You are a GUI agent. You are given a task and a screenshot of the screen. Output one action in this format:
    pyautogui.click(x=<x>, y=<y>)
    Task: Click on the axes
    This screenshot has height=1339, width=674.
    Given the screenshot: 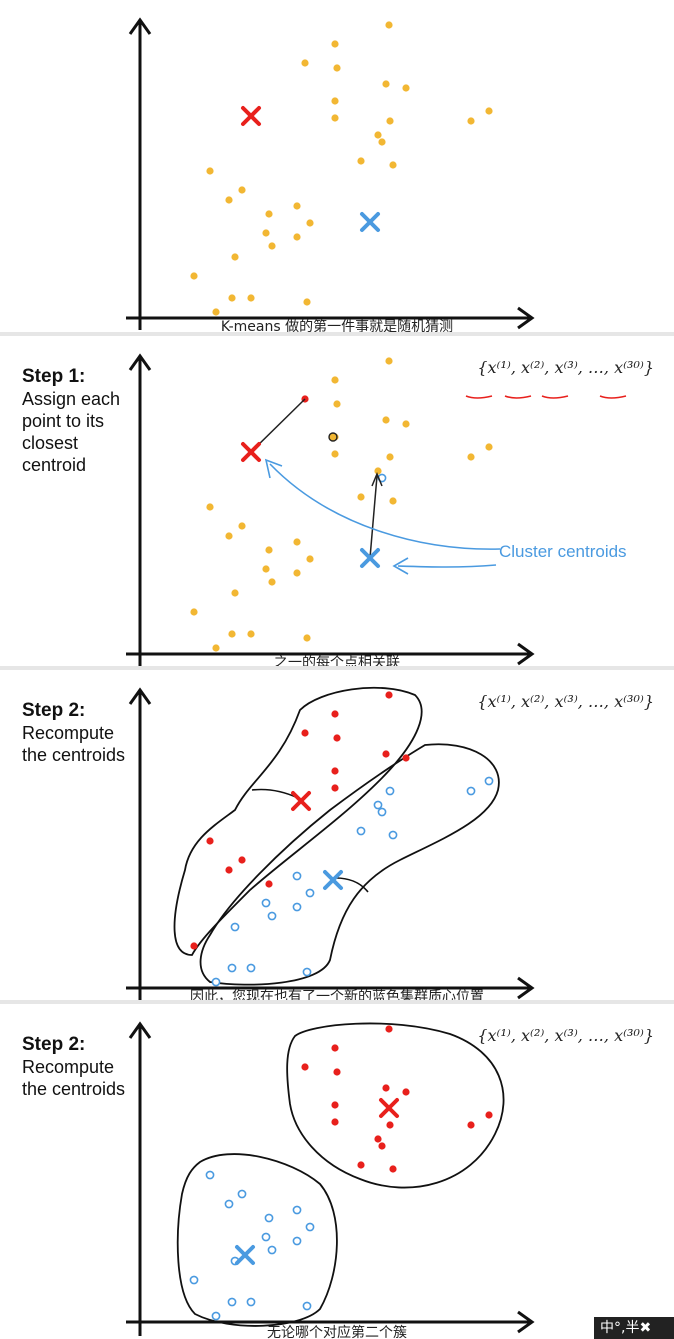 What is the action you would take?
    pyautogui.click(x=330, y=173)
    